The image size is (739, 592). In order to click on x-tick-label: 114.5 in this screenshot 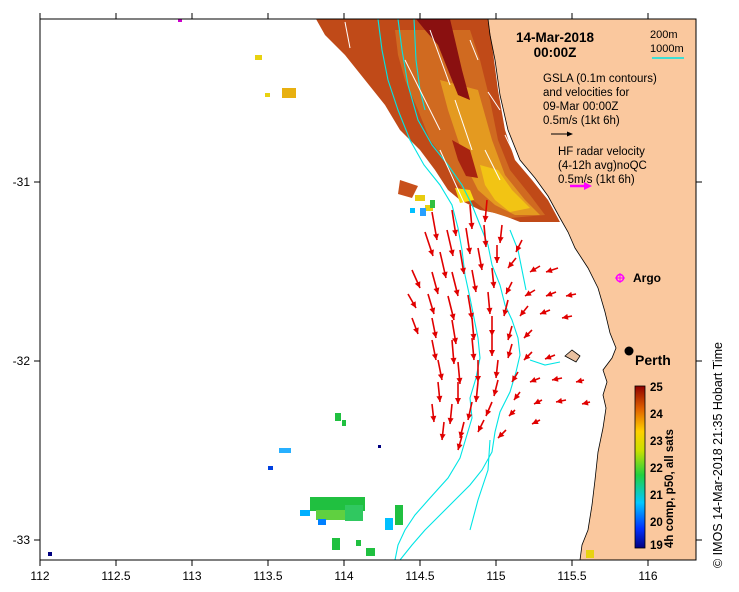, I will do `click(419, 576)`.